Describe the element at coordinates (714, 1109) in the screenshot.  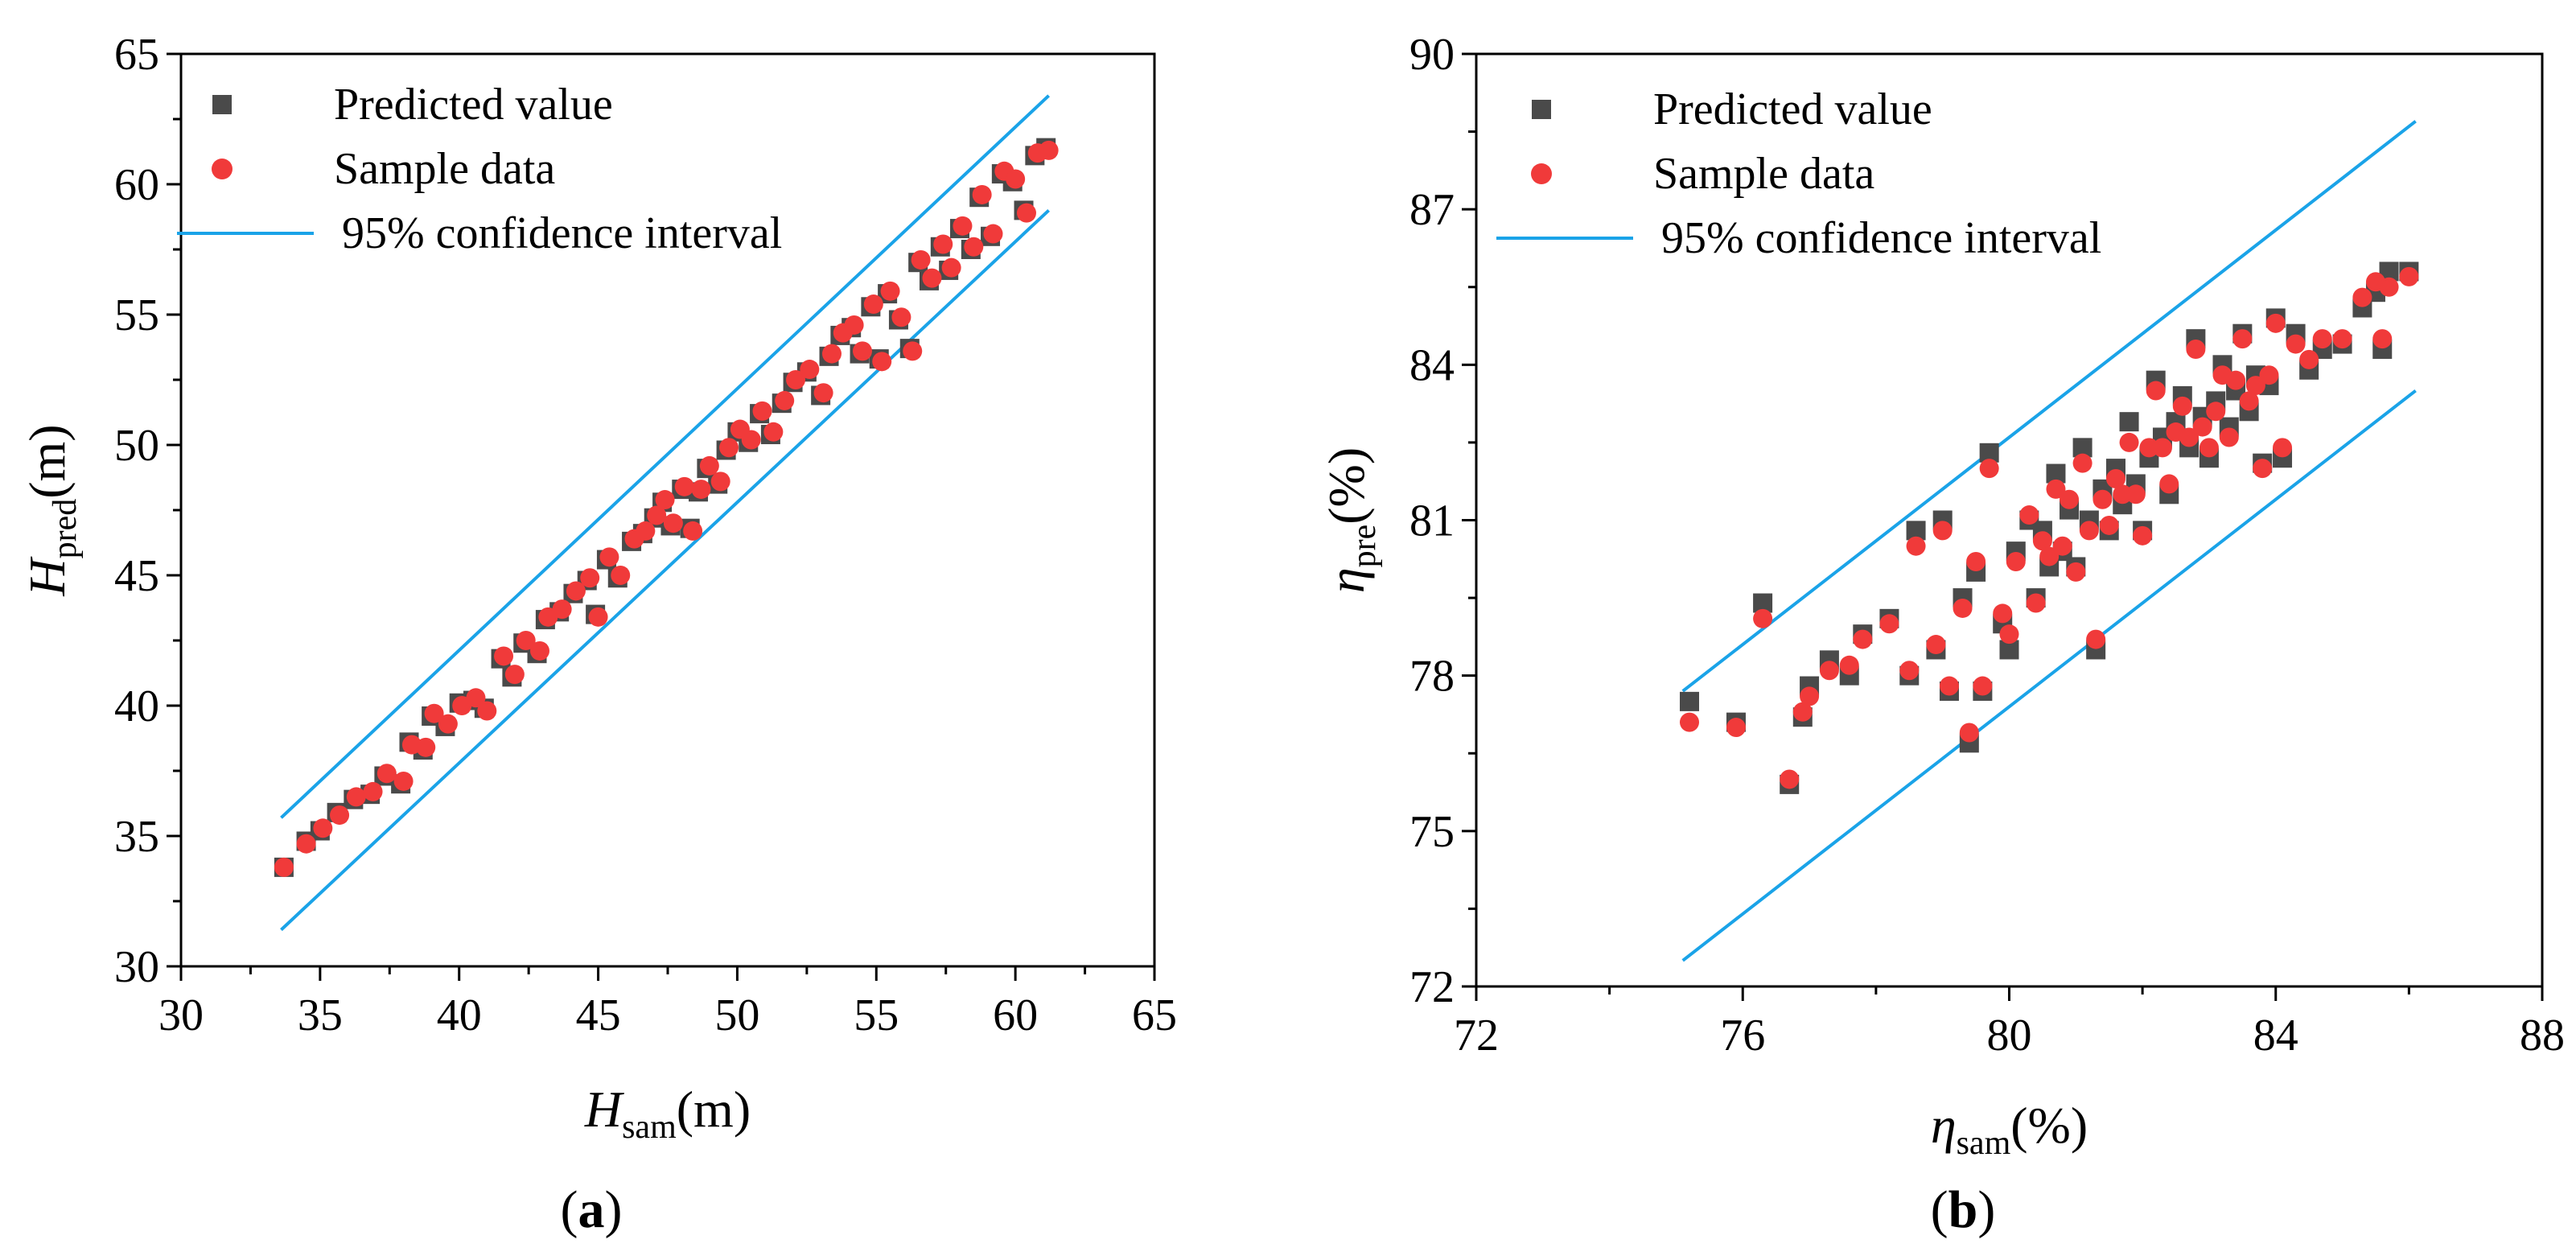
I see `x-axis-label-unit: (m)` at that location.